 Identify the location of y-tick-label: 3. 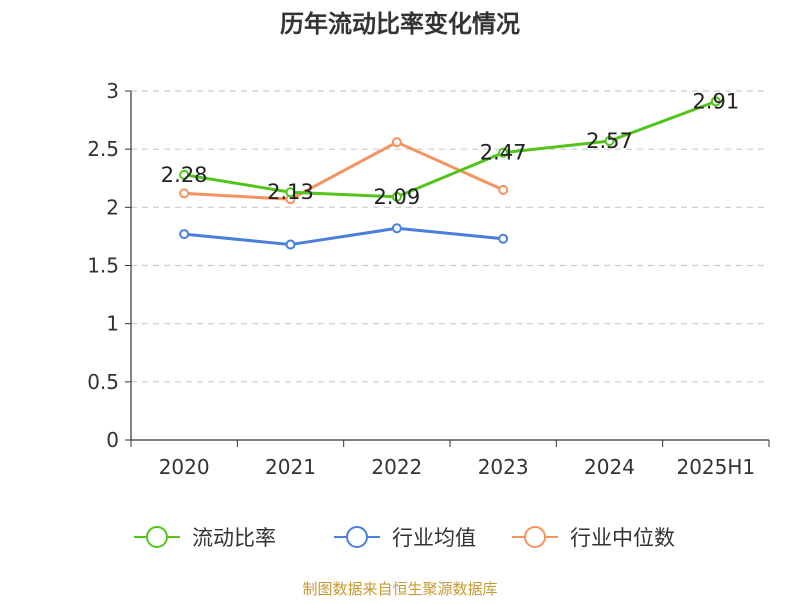
(112, 91).